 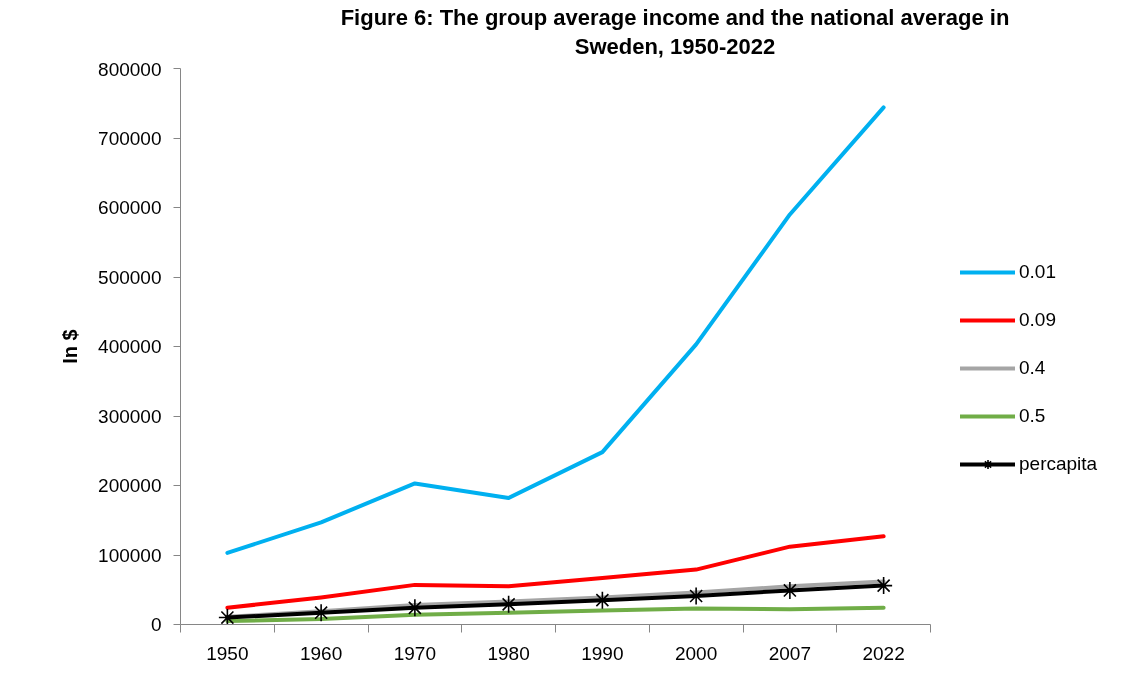 What do you see at coordinates (602, 653) in the screenshot?
I see `x-tick-label: 1990` at bounding box center [602, 653].